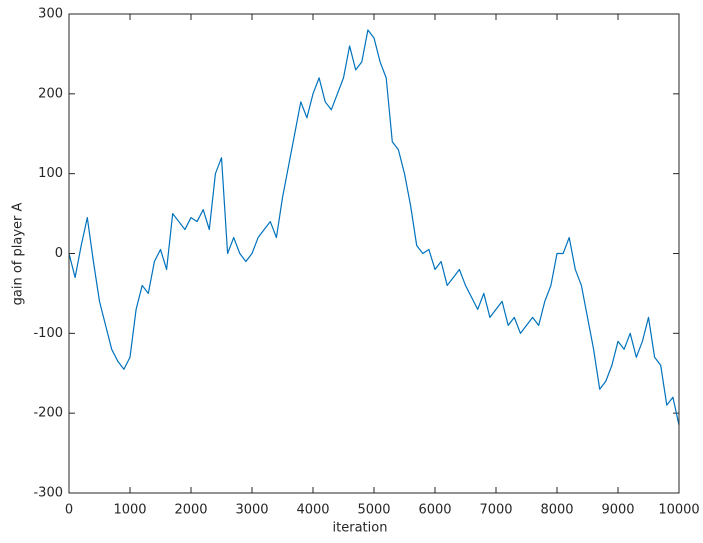 The image size is (703, 543). What do you see at coordinates (18, 254) in the screenshot?
I see `y-axis-label: gain of player A` at bounding box center [18, 254].